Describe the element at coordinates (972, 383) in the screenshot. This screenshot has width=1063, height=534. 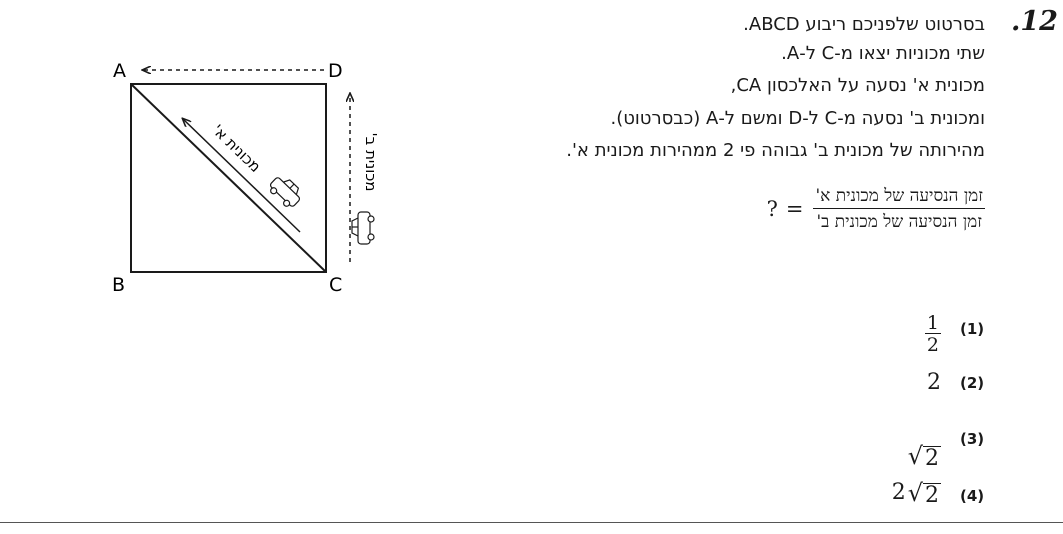
I see `option-2-label: (2)` at that location.